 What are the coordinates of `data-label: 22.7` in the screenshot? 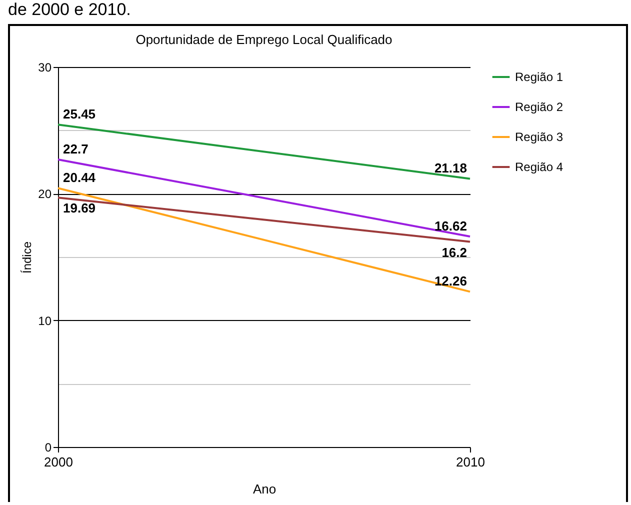 It's located at (75, 148).